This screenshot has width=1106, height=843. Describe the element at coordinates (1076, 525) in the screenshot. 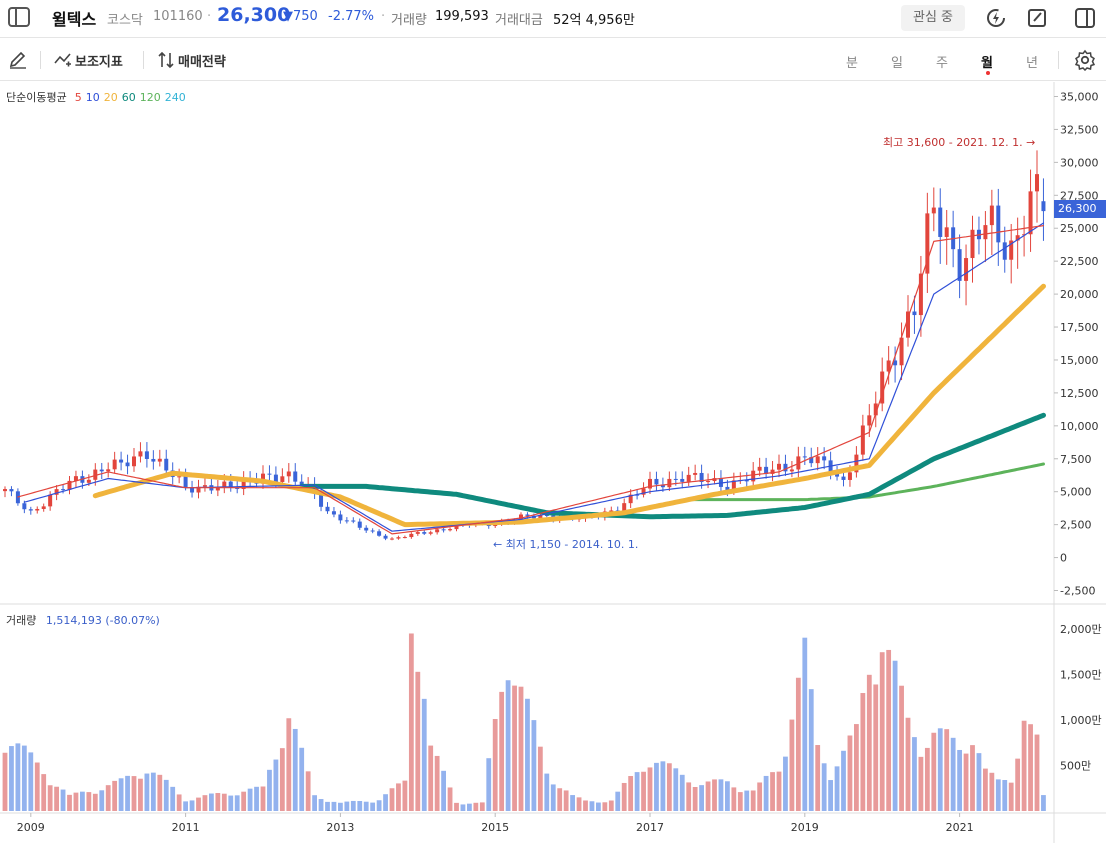

I see `y-tick-label: 2,500` at that location.